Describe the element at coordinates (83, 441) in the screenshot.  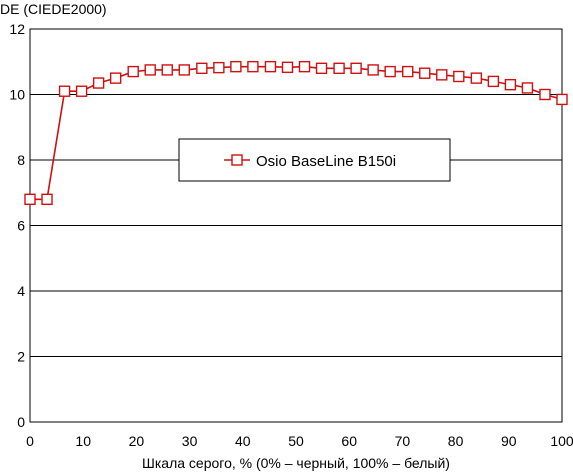
I see `x-tick-label: 10` at that location.